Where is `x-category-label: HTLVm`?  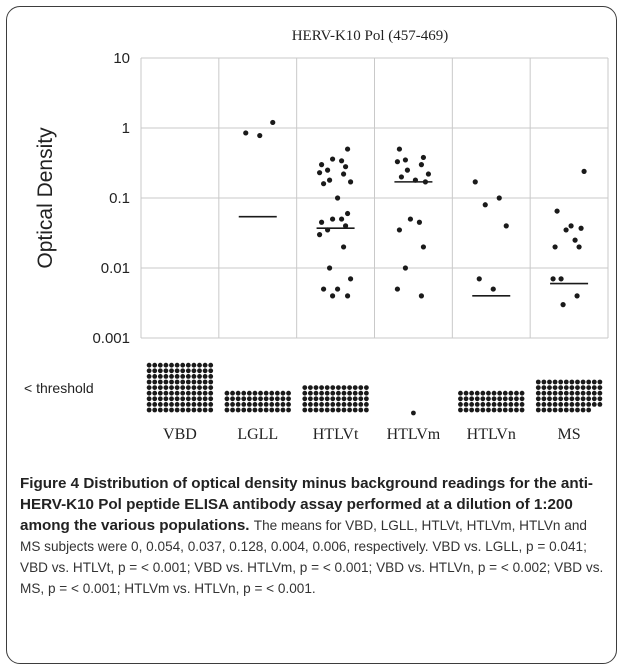
x-category-label: HTLVm is located at coordinates (414, 434).